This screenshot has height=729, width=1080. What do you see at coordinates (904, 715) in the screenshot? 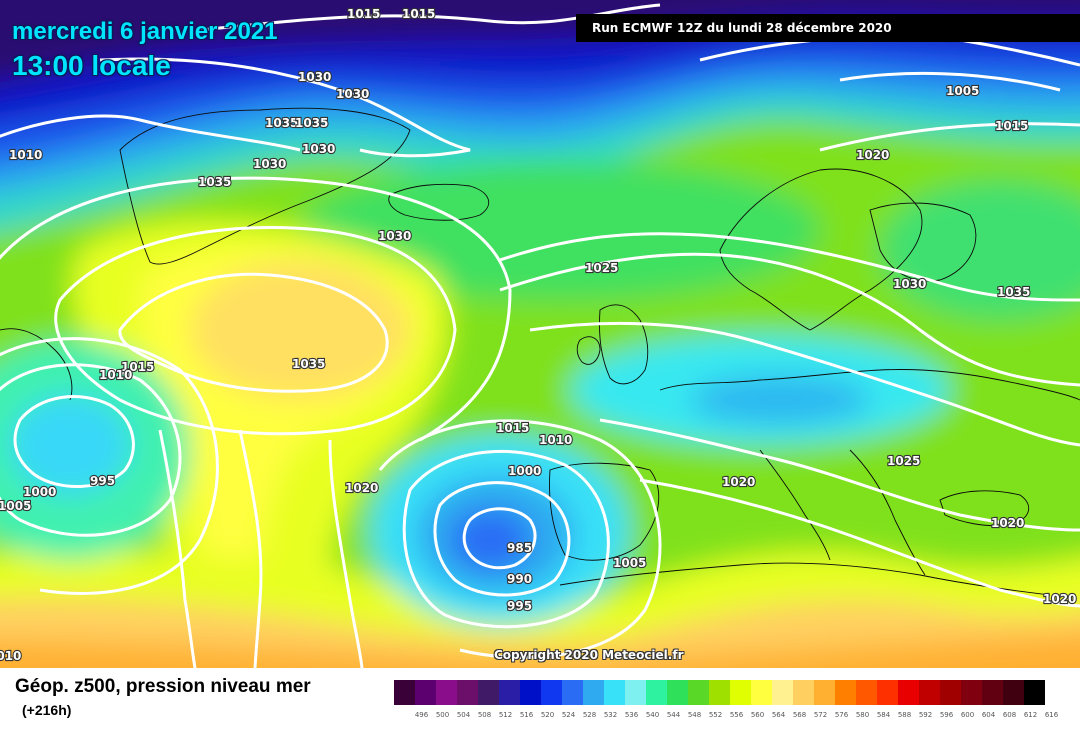
I see `scale-value-label: 588` at bounding box center [904, 715].